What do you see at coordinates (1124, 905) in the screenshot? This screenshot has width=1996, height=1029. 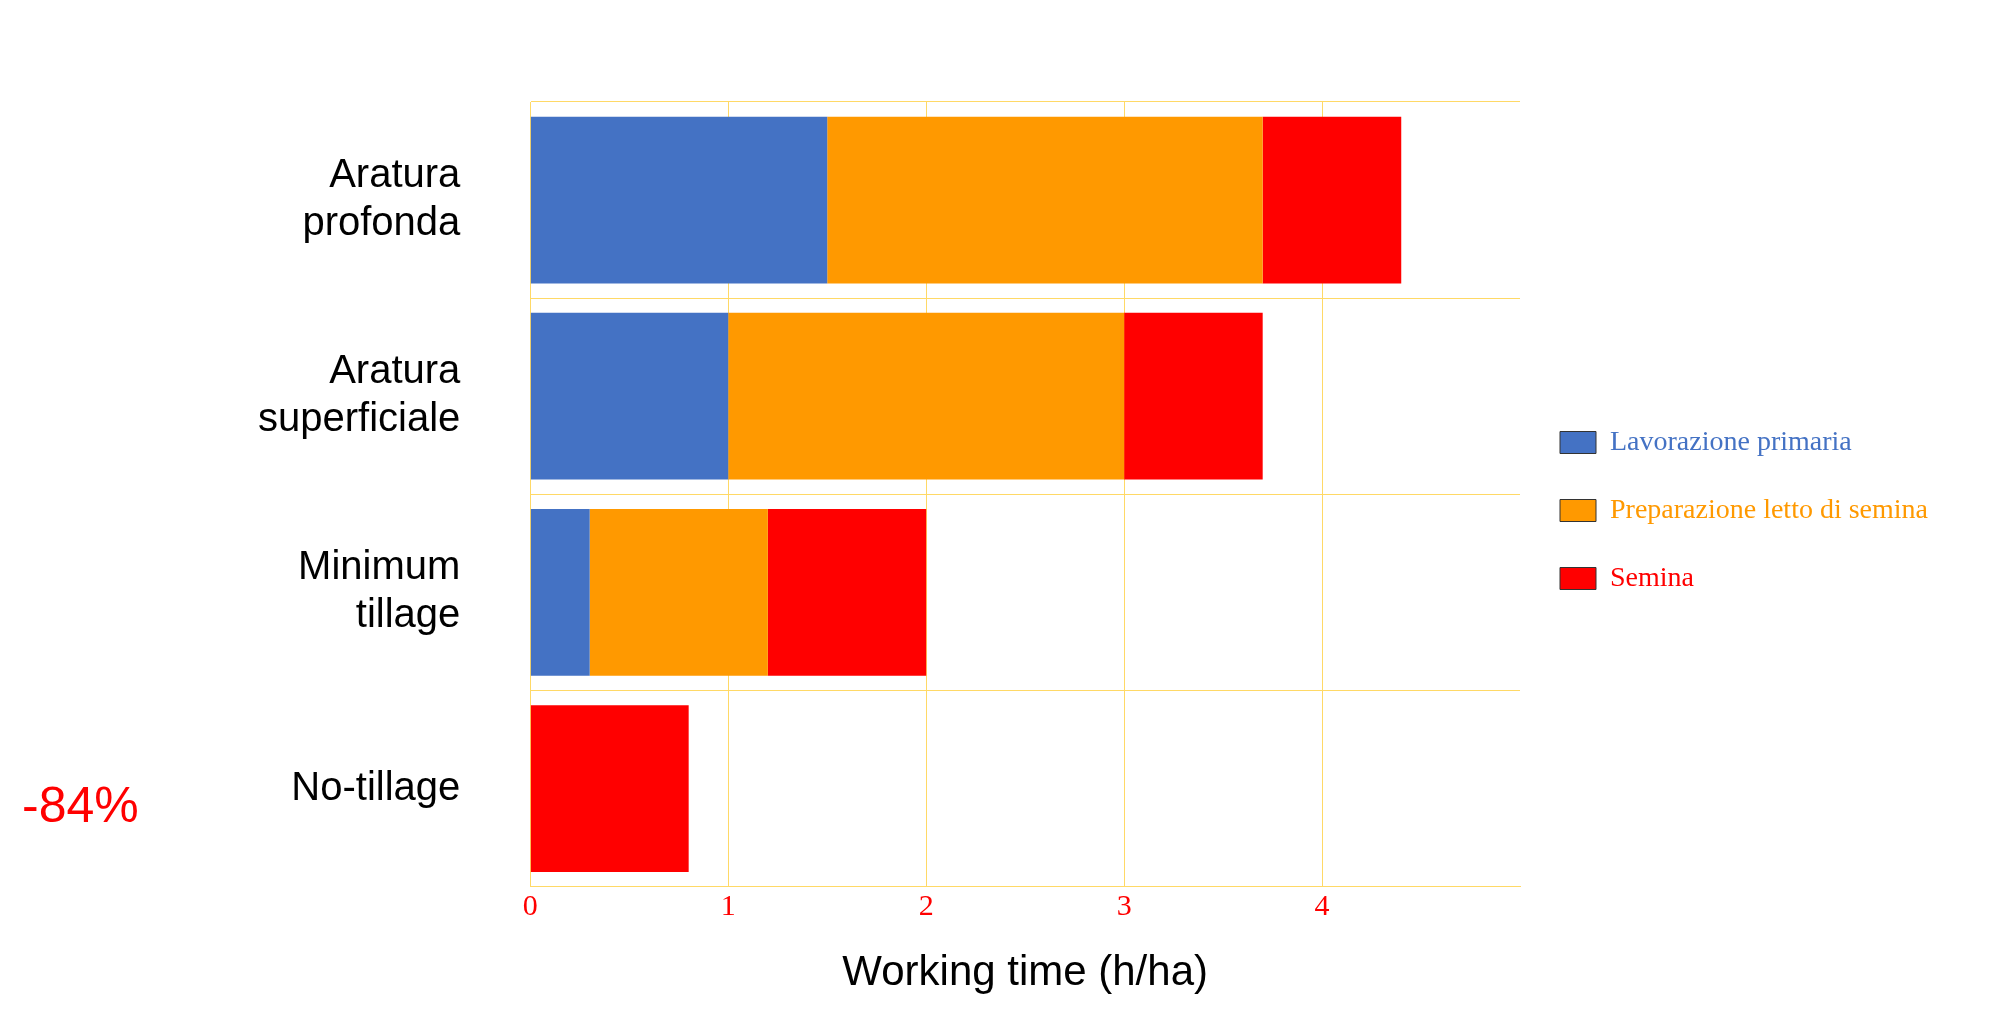 I see `x-tick-label: 3` at bounding box center [1124, 905].